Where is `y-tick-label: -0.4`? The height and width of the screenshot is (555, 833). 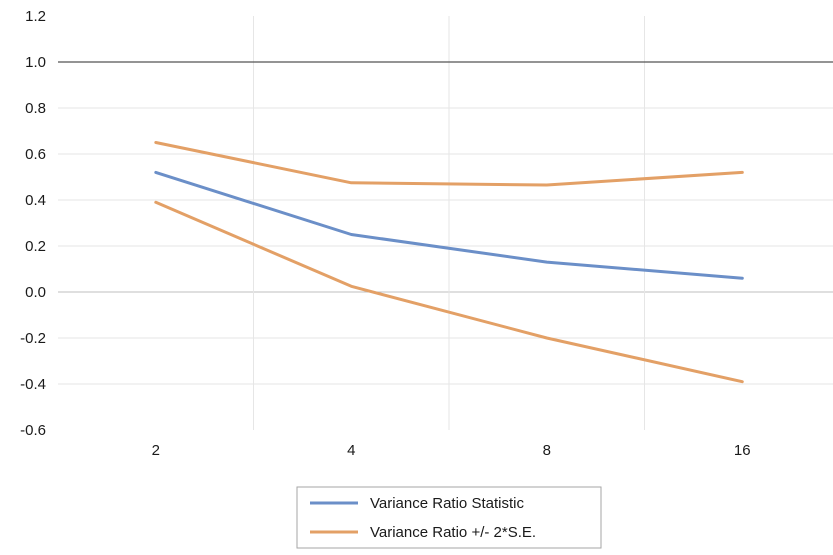
y-tick-label: -0.4 is located at coordinates (33, 384).